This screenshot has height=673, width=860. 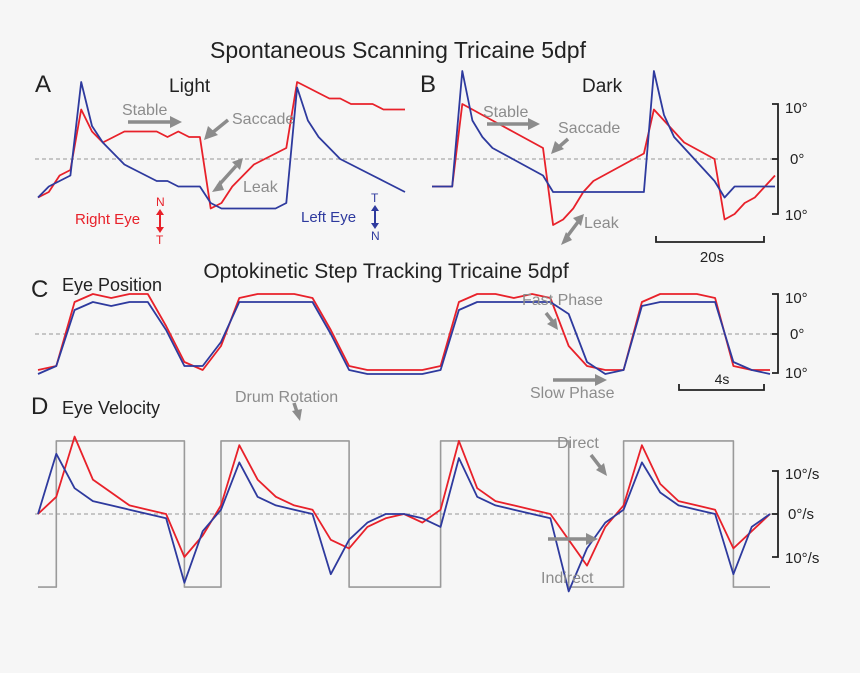 I want to click on slow-phase-arrow-head, so click(x=601, y=380).